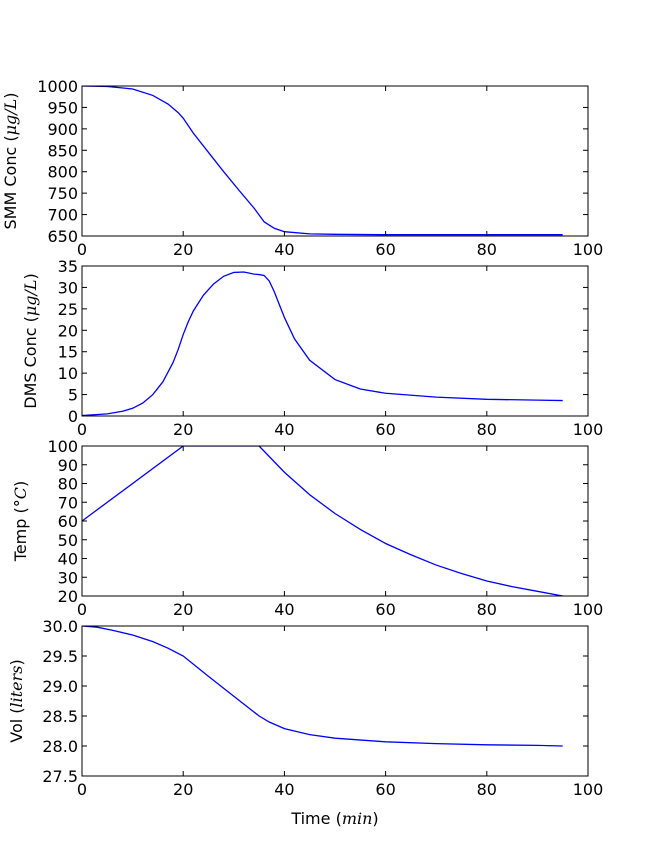 The height and width of the screenshot is (863, 653). I want to click on smm-conc-series-line, so click(322, 161).